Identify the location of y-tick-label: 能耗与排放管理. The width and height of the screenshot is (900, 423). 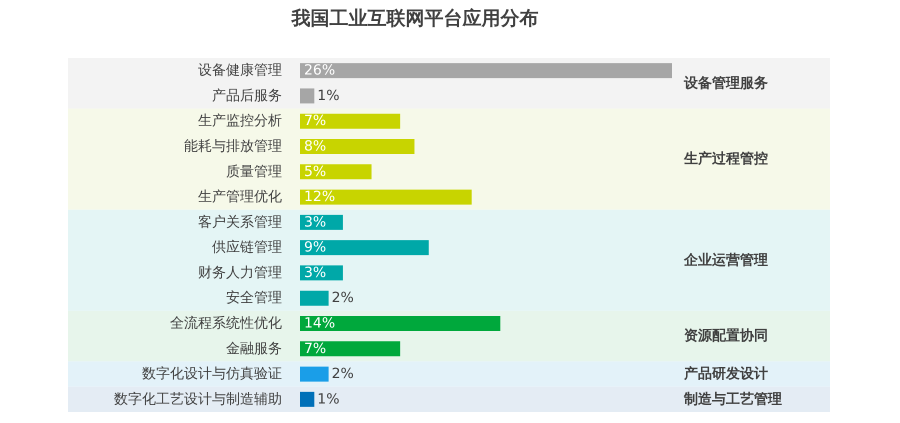
(233, 146).